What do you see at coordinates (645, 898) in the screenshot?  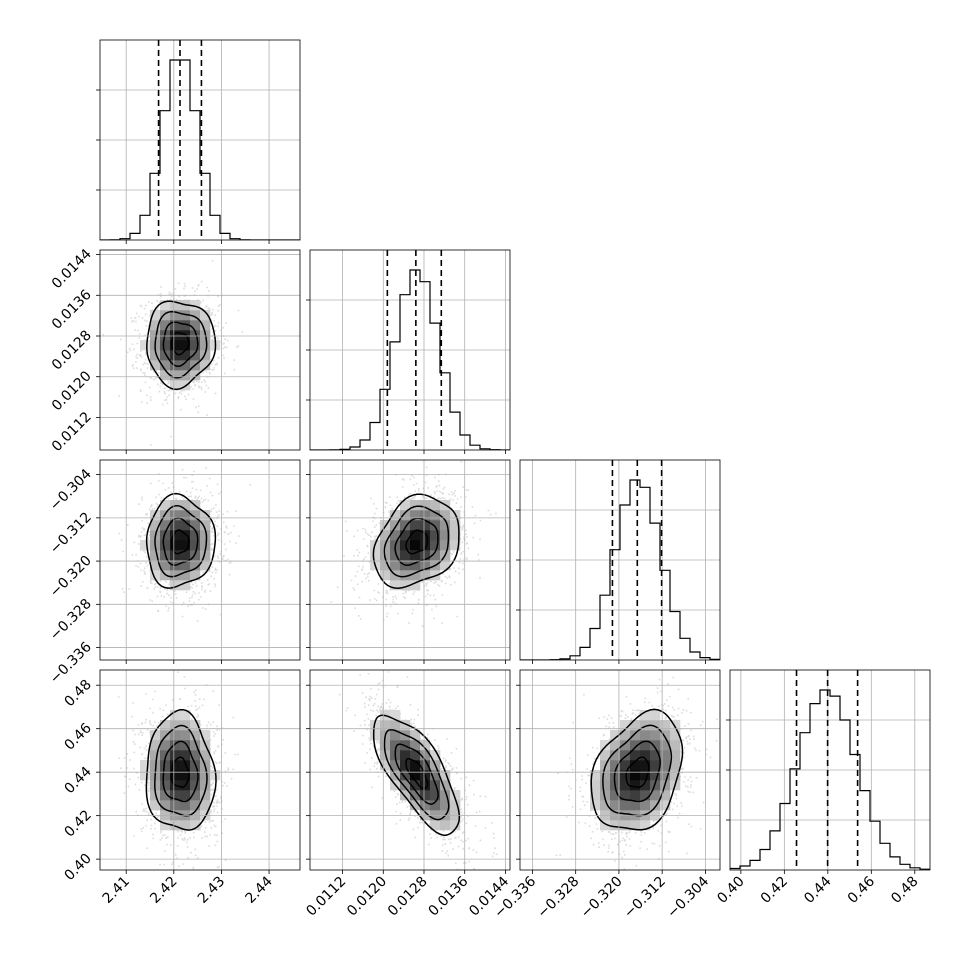 I see `x-tick-label: −0.312` at bounding box center [645, 898].